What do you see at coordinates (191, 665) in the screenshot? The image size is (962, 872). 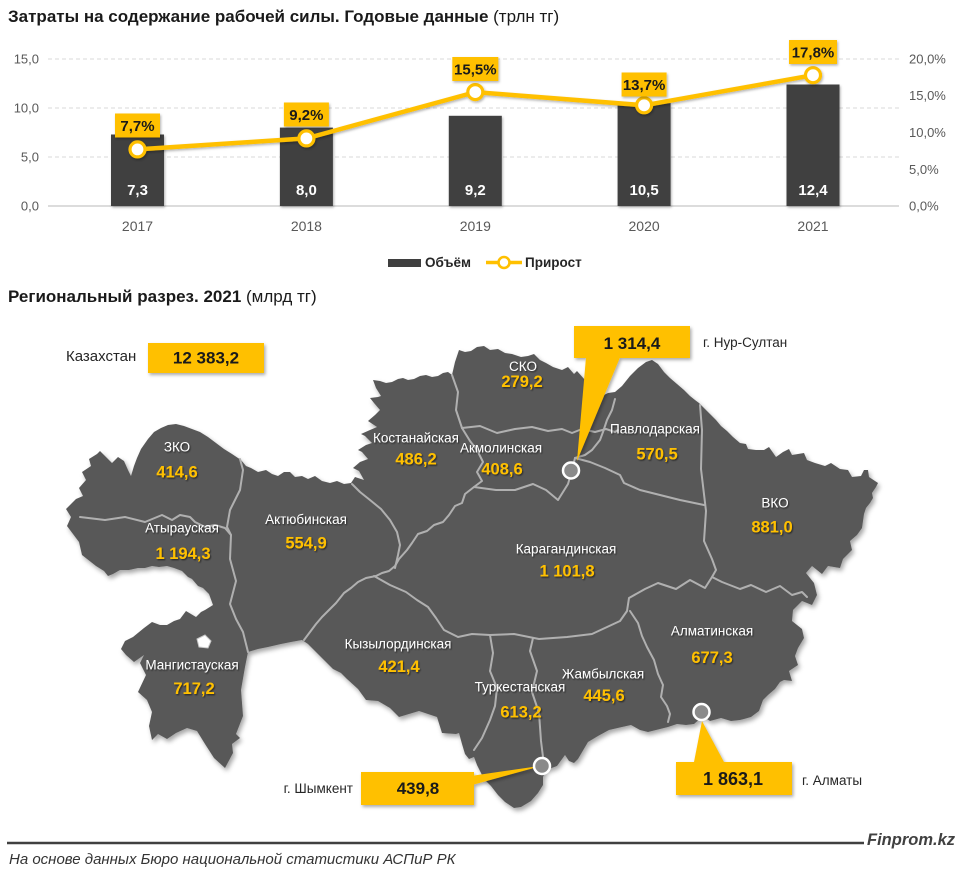 I see `svg-text: Мангистауская` at bounding box center [191, 665].